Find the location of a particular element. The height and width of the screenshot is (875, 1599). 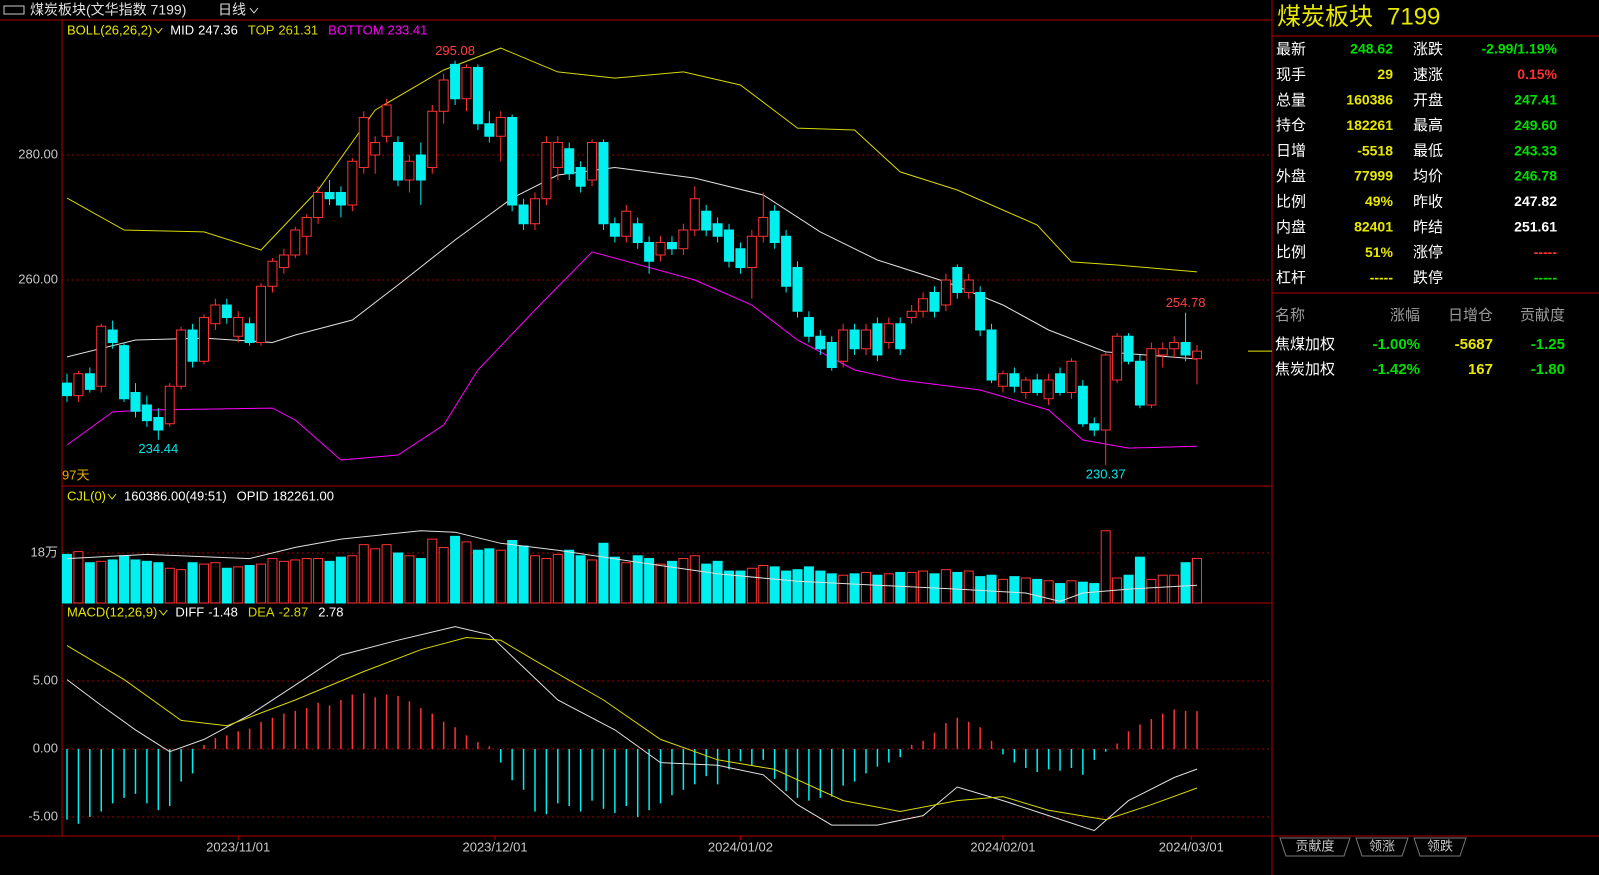

macd-line is located at coordinates (632, 728).